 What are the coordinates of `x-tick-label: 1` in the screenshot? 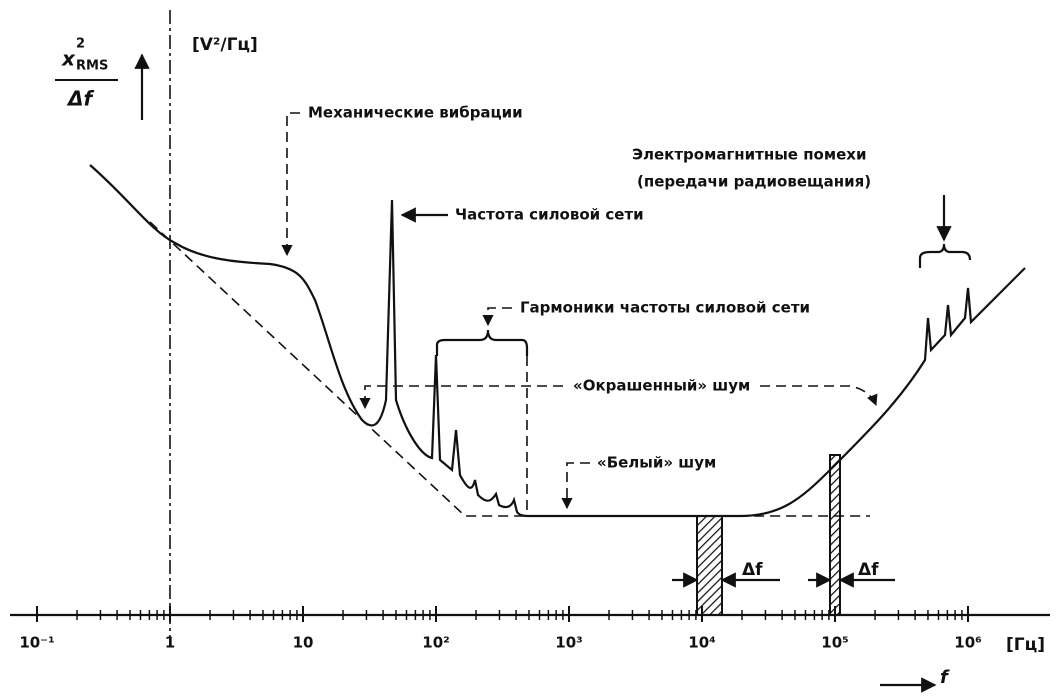 It's located at (170, 643).